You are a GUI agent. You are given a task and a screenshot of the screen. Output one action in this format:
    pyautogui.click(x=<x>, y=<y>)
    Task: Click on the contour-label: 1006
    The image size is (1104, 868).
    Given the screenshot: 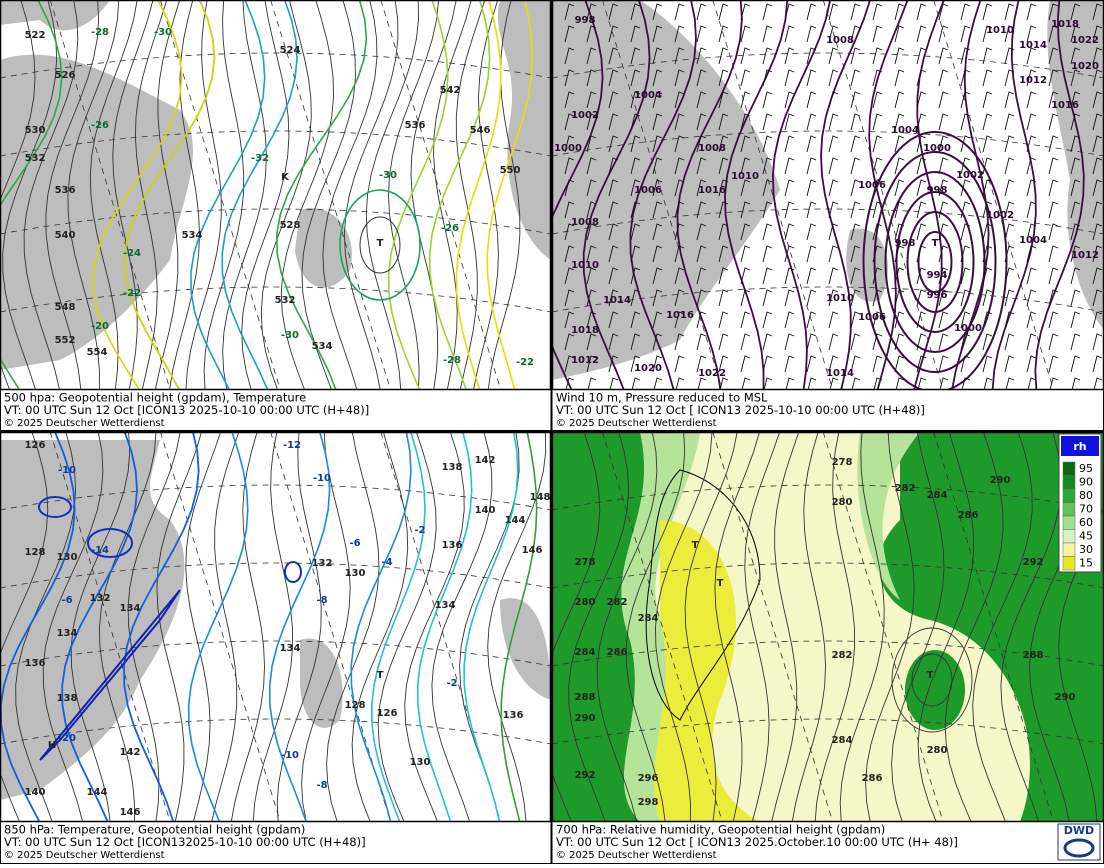 What is the action you would take?
    pyautogui.click(x=872, y=185)
    